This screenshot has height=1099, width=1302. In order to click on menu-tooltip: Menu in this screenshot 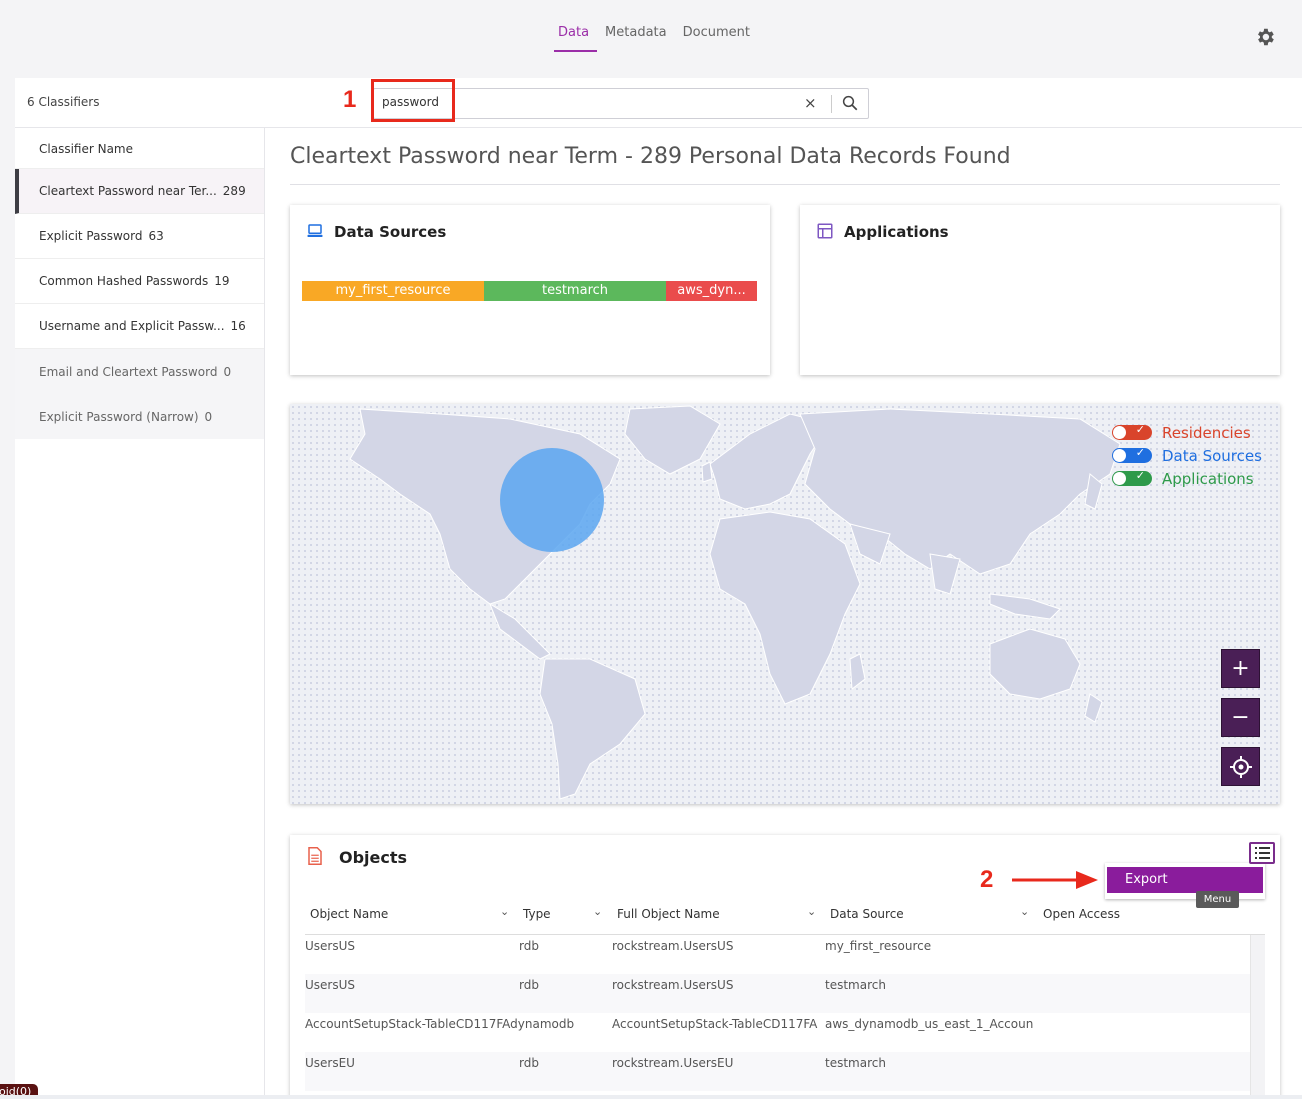, I will do `click(1217, 899)`.